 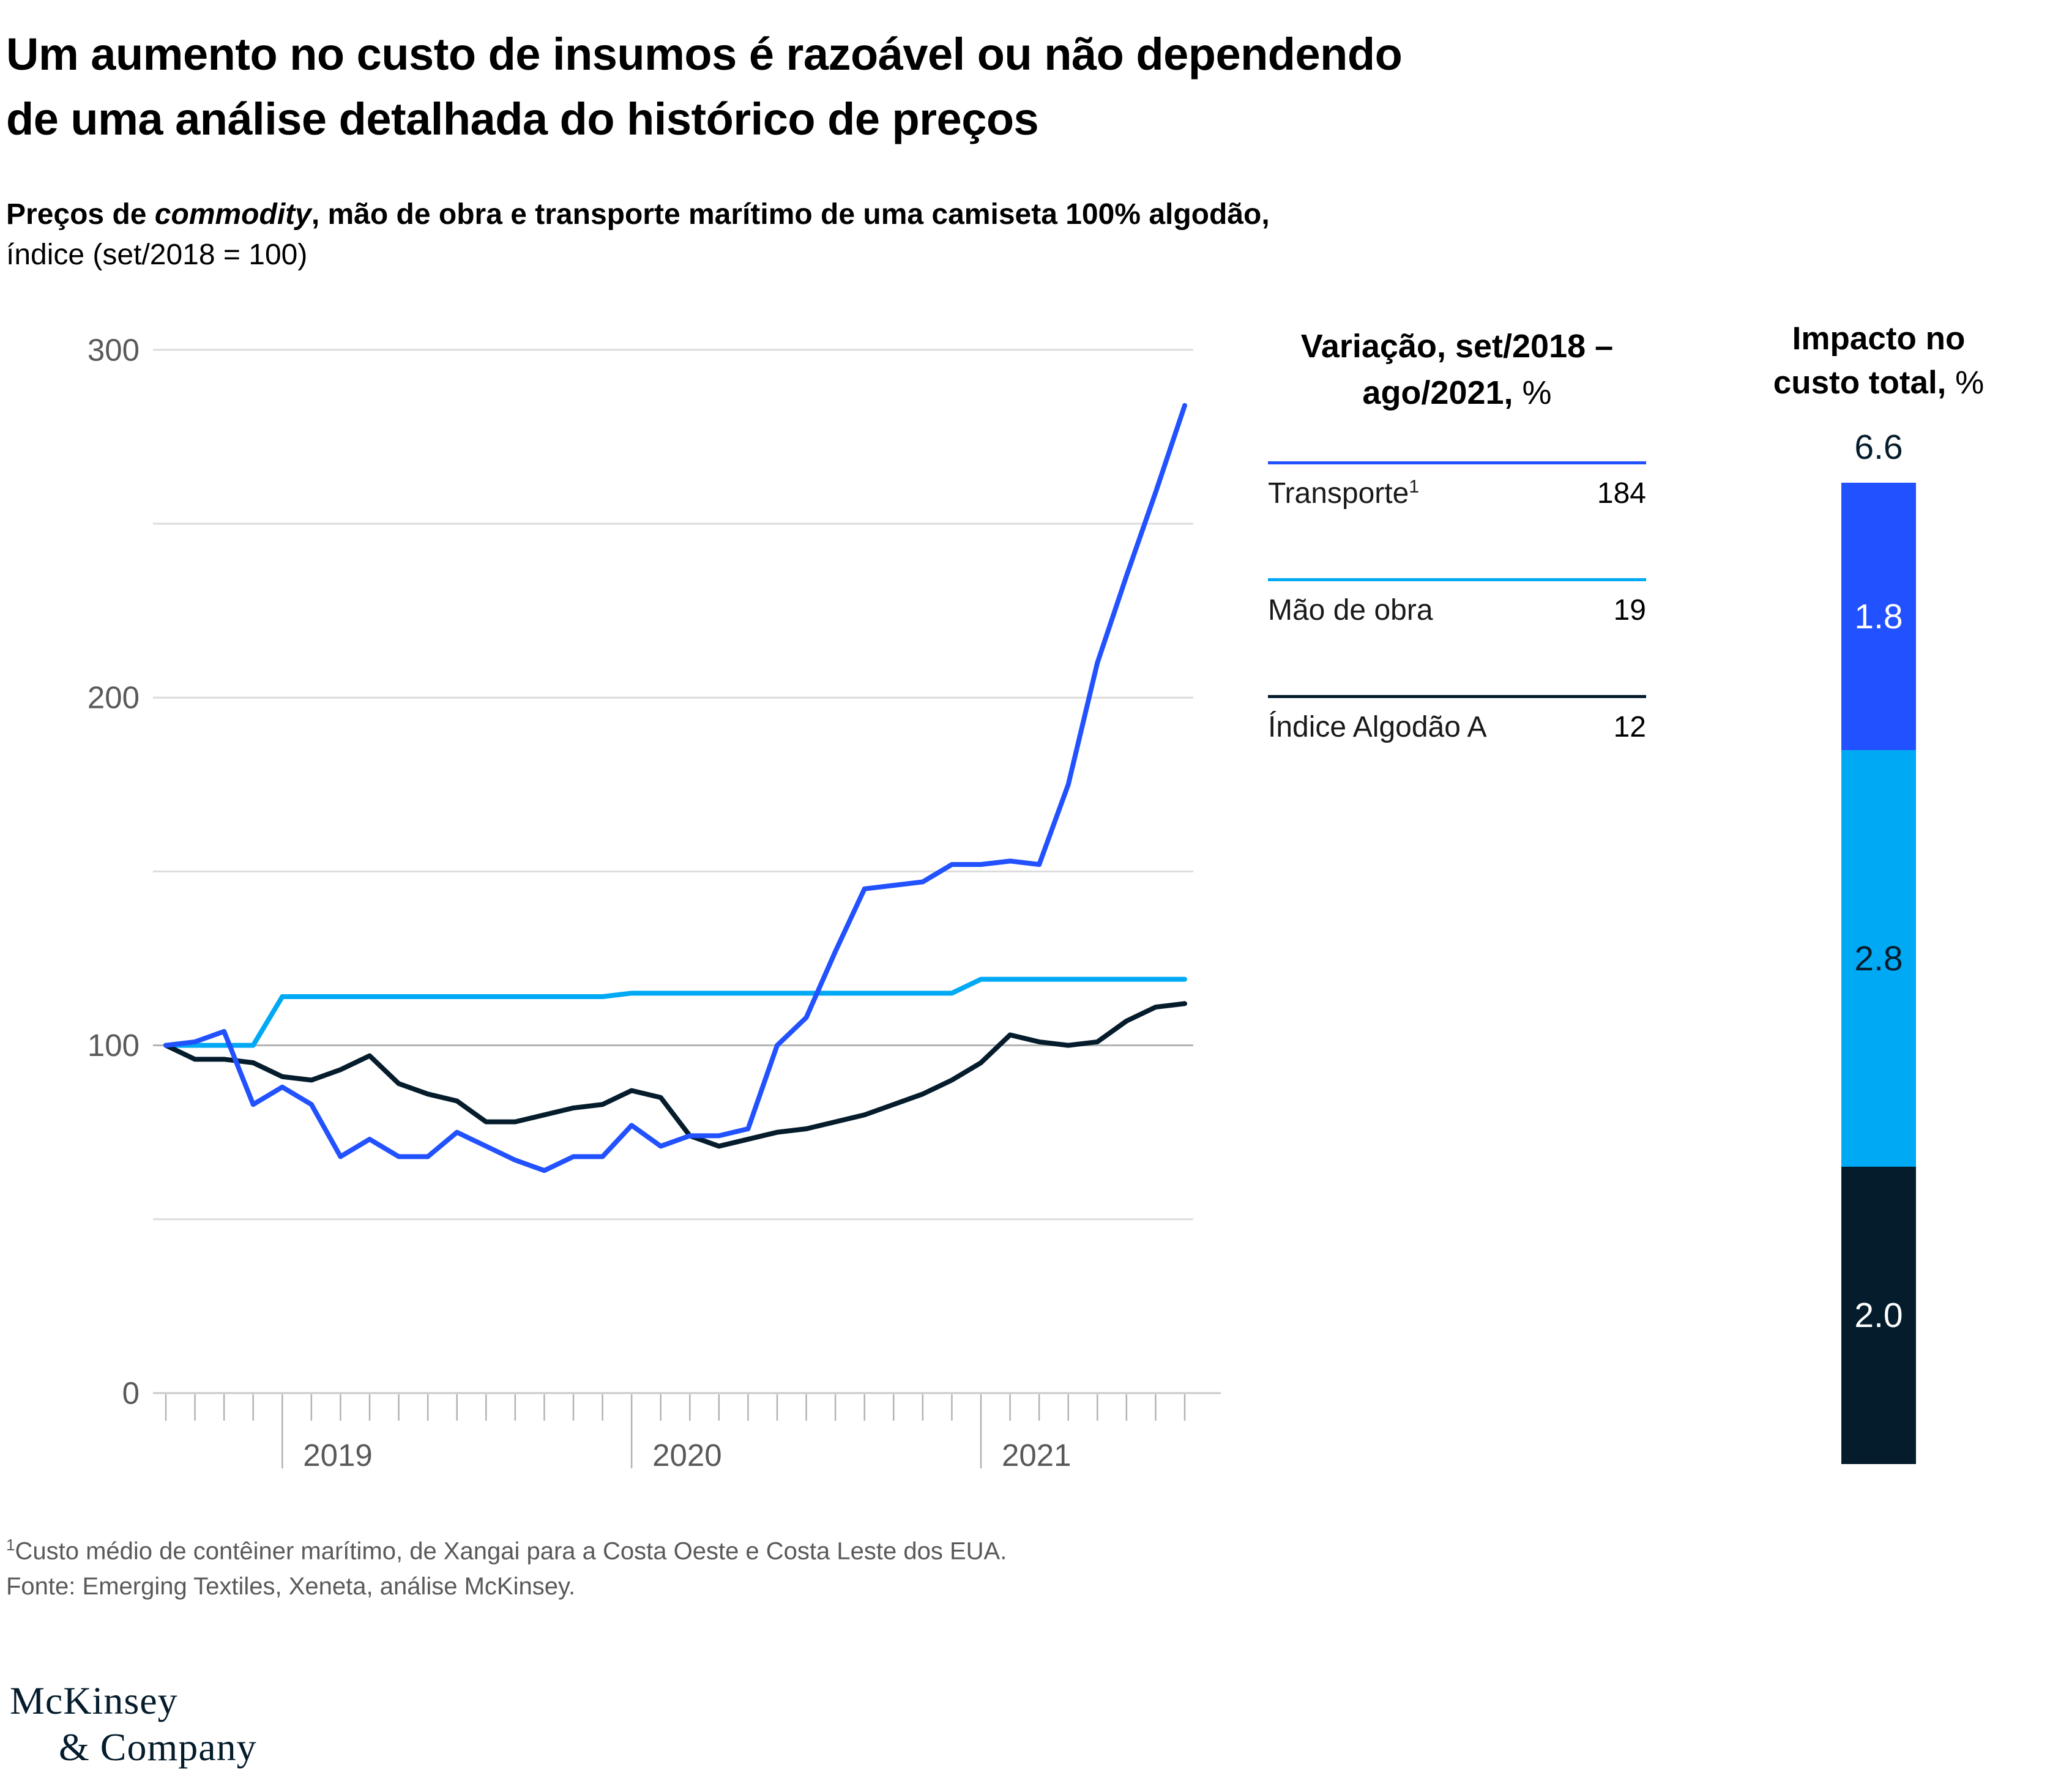 What do you see at coordinates (1344, 493) in the screenshot?
I see `legend-label: Transporte1` at bounding box center [1344, 493].